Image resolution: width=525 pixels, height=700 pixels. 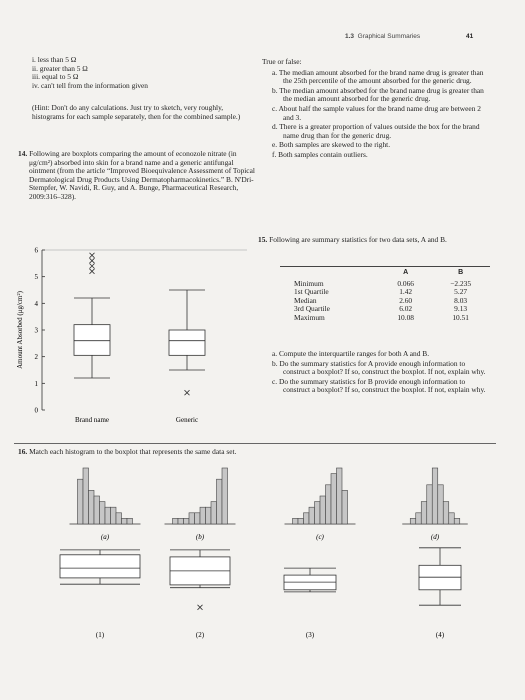 What do you see at coordinates (389, 36) in the screenshot?
I see `section-title: Graphical Summaries` at bounding box center [389, 36].